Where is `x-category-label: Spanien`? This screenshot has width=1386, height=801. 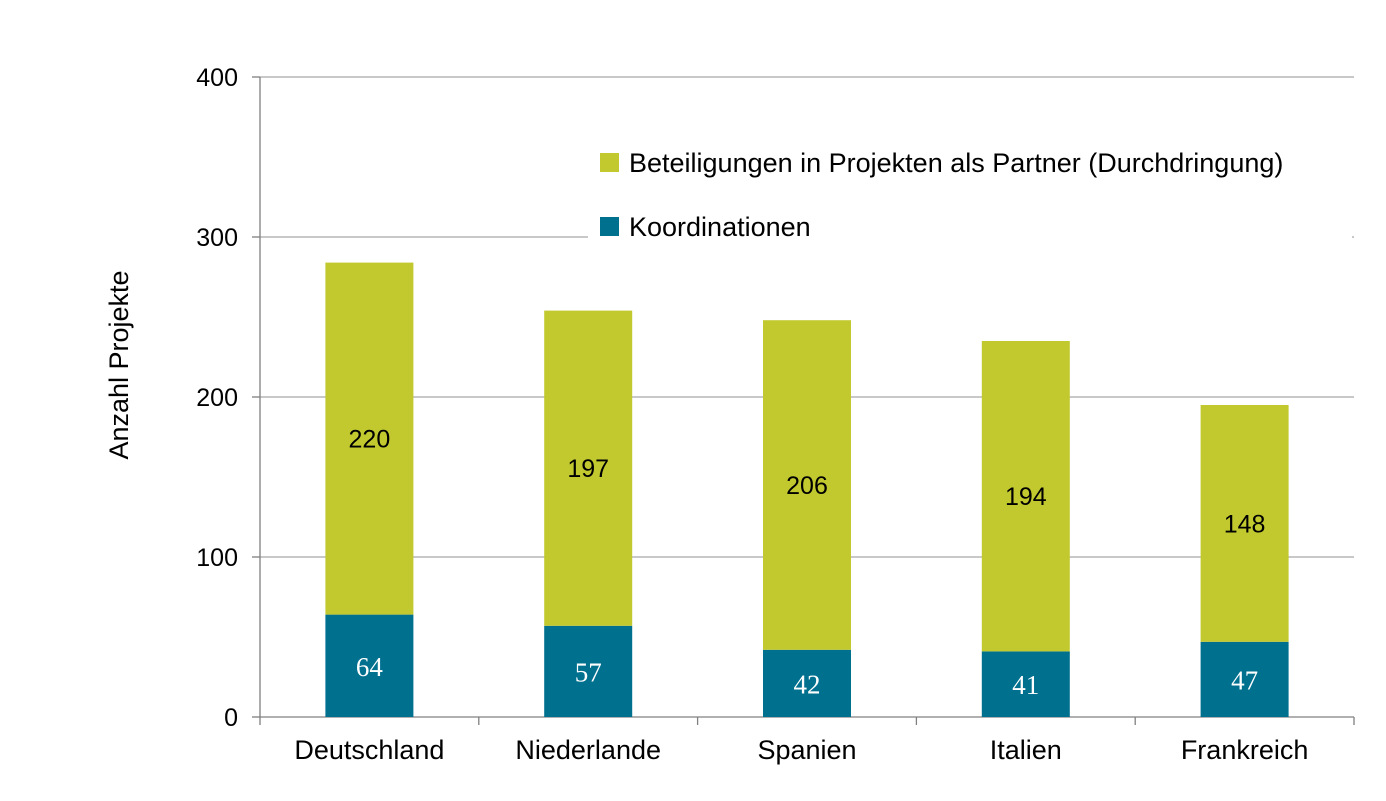 x-category-label: Spanien is located at coordinates (806, 750).